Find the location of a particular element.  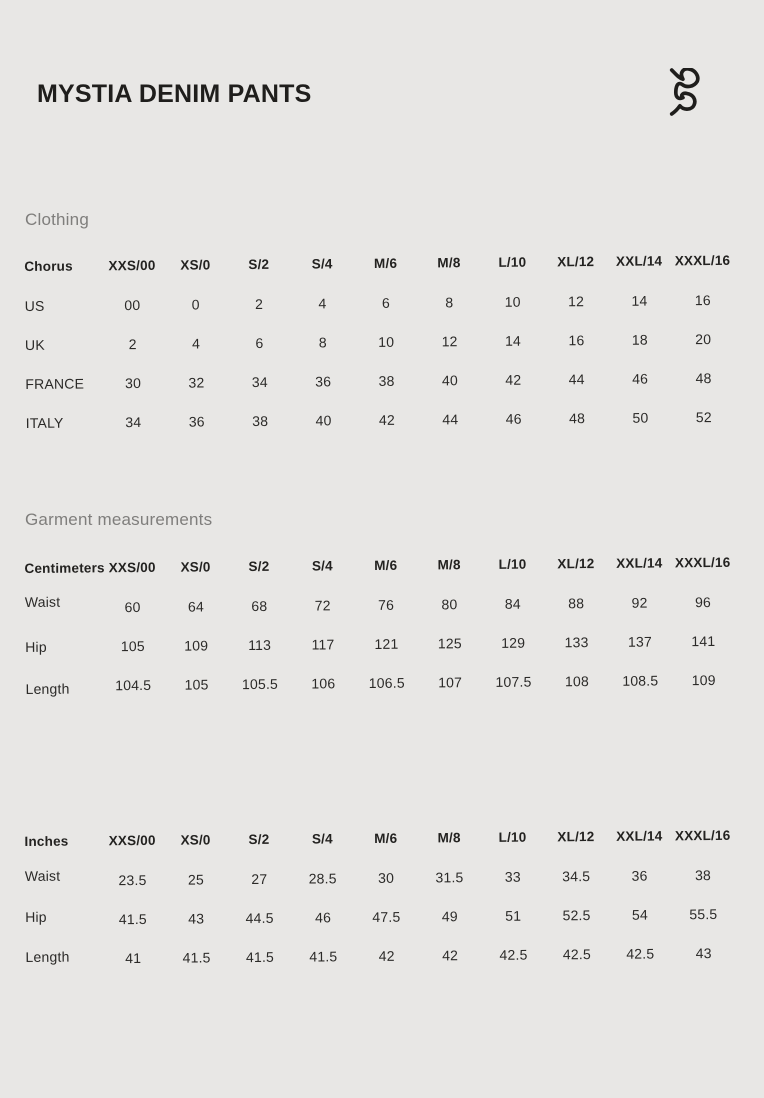

value-cell: 84 is located at coordinates (512, 603).